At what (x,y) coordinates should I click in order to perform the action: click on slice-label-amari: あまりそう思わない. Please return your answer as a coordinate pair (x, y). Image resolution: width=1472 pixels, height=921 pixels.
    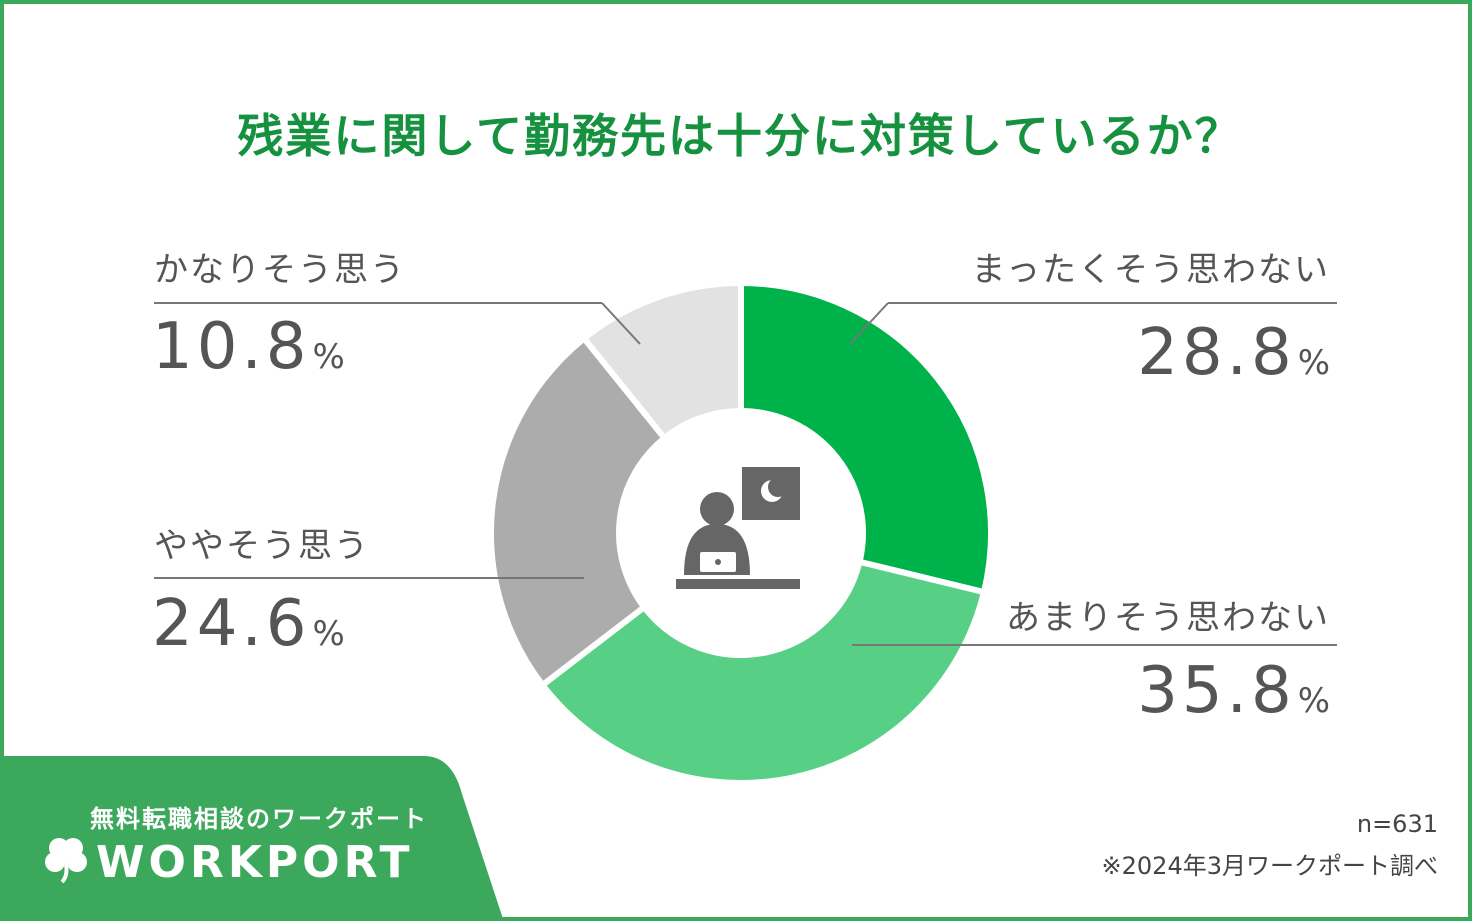
    Looking at the image, I should click on (1168, 618).